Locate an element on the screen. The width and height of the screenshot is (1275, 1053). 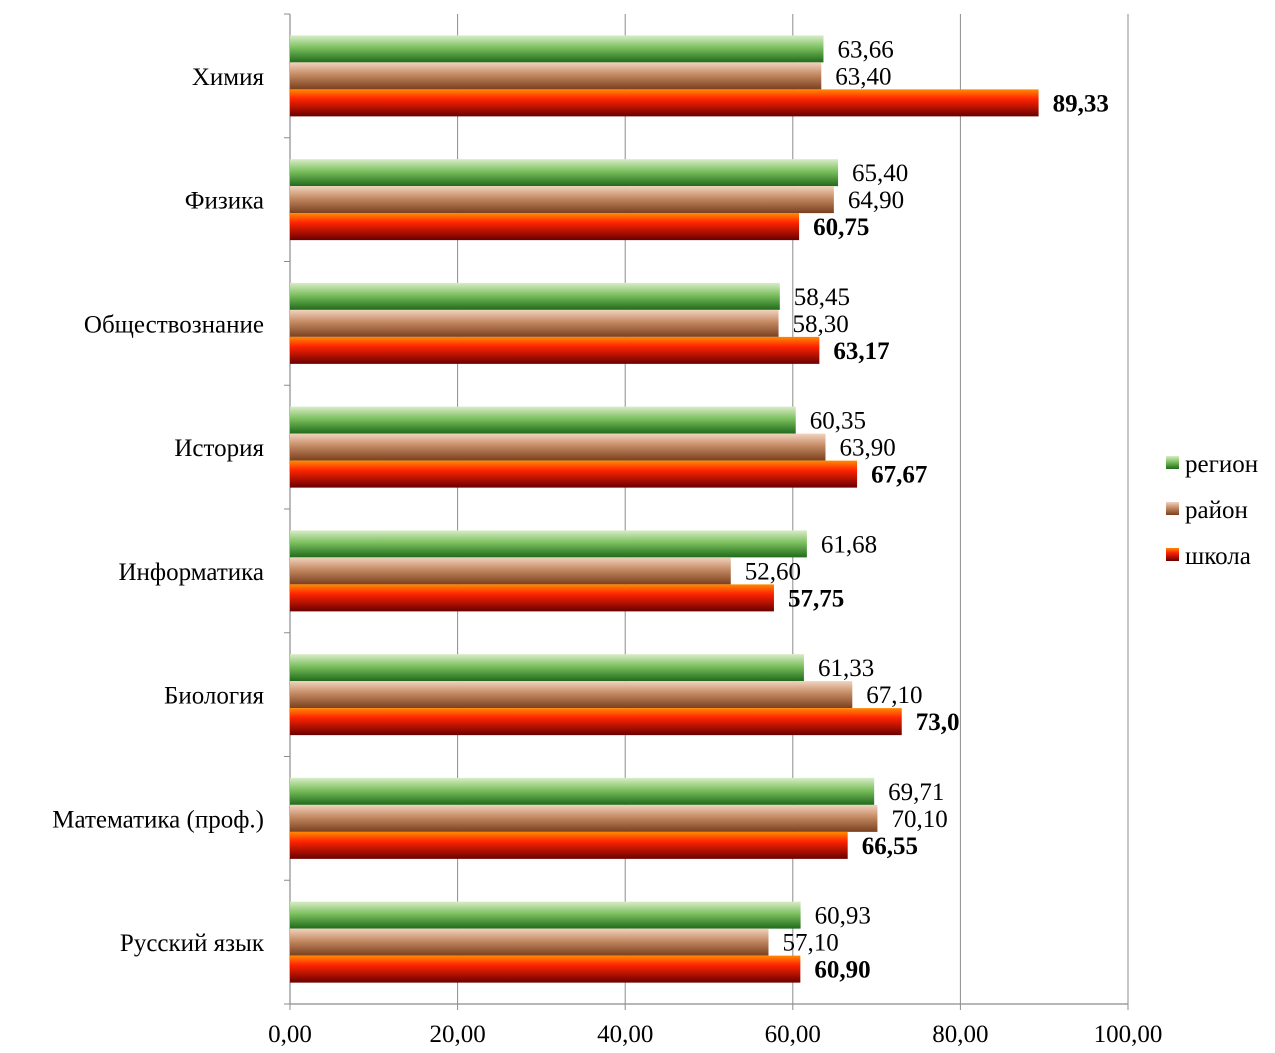
data-label: 89,33 is located at coordinates (1081, 103).